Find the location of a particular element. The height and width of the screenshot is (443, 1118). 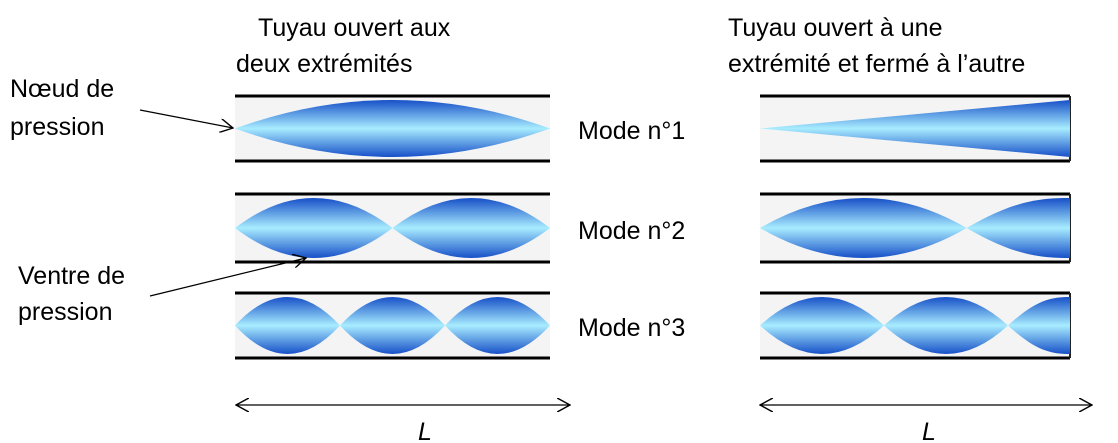

mode-label: Mode n°2 is located at coordinates (631, 231).